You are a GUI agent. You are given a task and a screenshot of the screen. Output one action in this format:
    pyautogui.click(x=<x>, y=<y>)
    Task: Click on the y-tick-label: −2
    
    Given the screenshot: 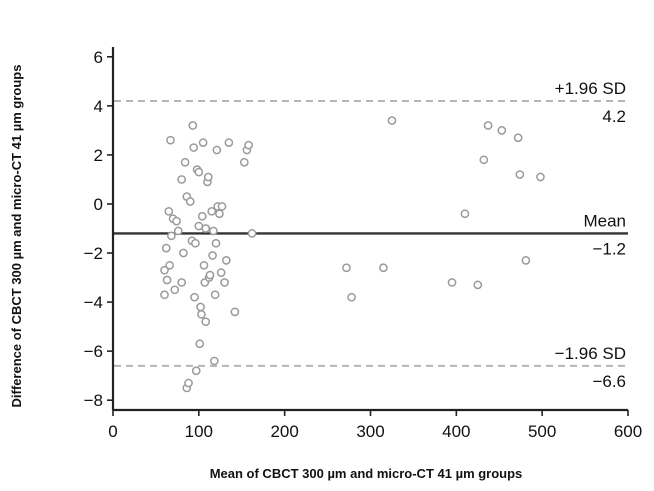 What is the action you would take?
    pyautogui.click(x=93, y=253)
    